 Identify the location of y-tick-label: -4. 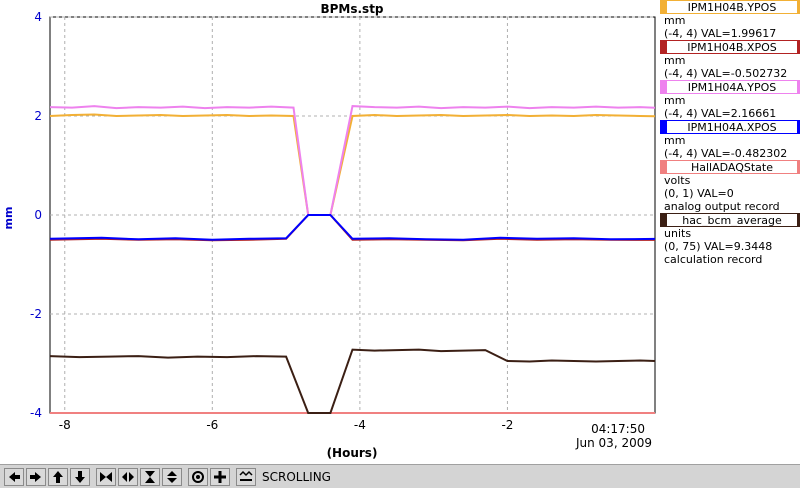
(36, 413).